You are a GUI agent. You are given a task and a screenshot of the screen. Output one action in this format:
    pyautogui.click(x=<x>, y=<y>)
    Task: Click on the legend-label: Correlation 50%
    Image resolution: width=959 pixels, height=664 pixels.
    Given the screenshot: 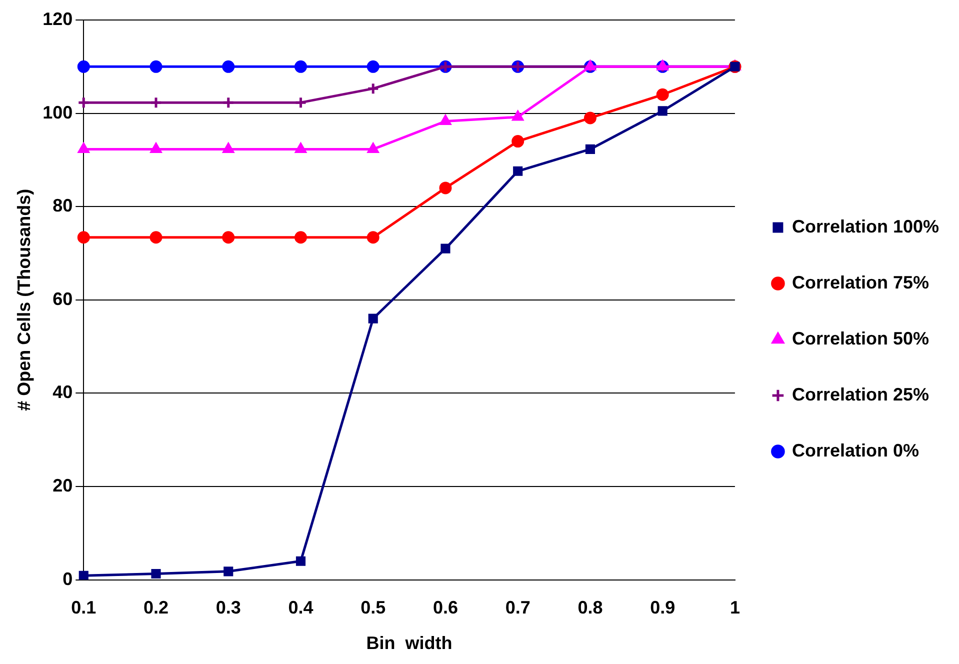 What is the action you would take?
    pyautogui.click(x=860, y=338)
    